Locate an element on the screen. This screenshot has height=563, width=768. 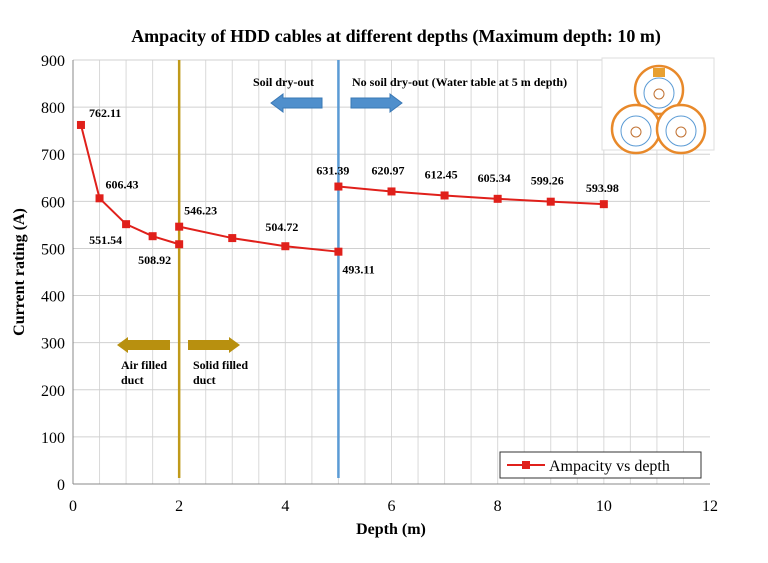
y-tick-label: 700 is located at coordinates (53, 155).